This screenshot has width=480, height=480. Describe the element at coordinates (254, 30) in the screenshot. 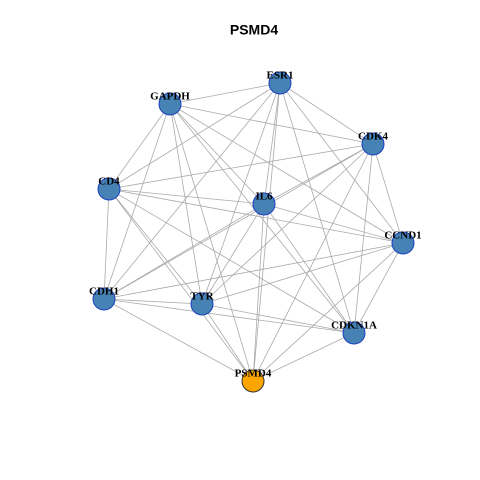

I see `title: PSMD4` at that location.